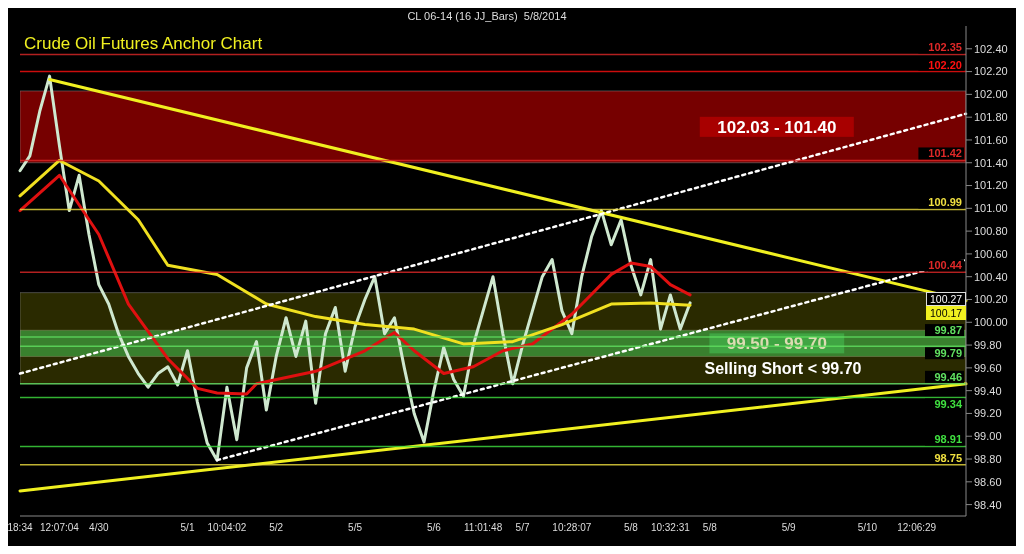  I want to click on y-tick-label: 100.20, so click(991, 299).